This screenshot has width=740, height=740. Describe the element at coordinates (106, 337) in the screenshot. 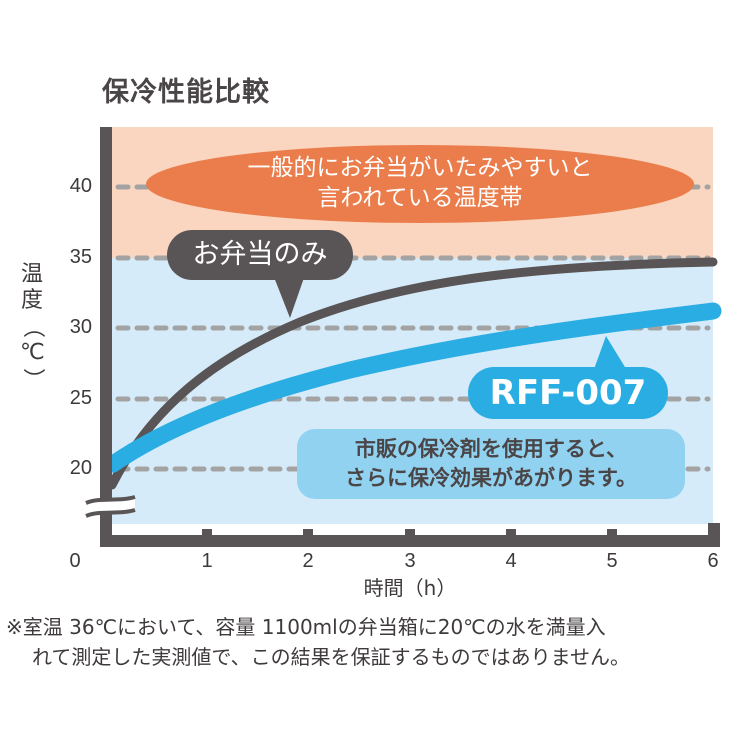

I see `y-axis` at that location.